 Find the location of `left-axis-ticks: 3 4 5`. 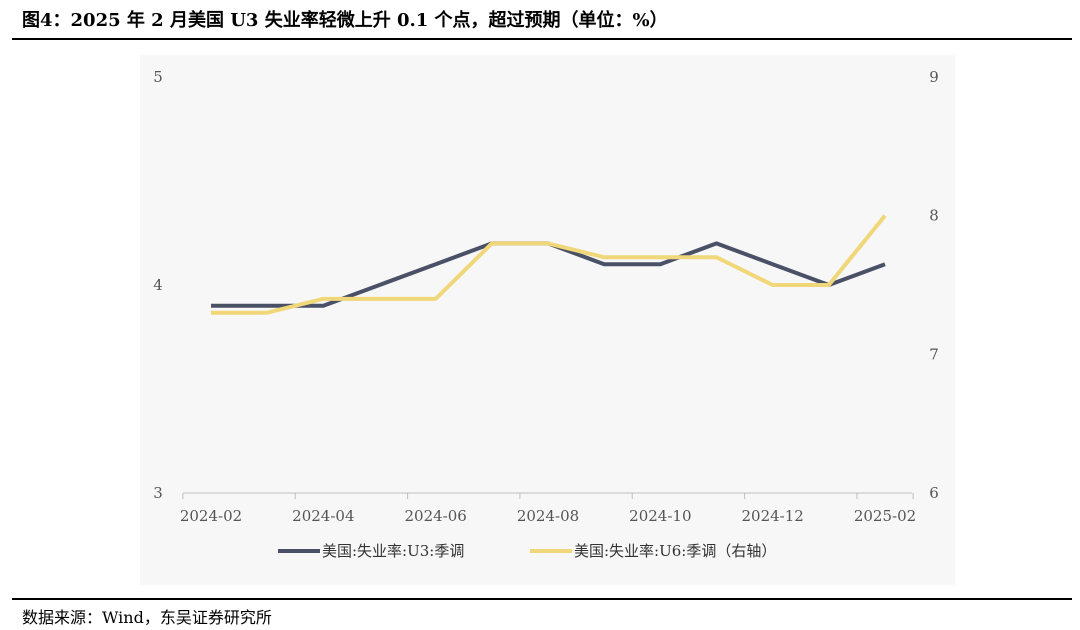

left-axis-ticks: 3 4 5 is located at coordinates (158, 285).